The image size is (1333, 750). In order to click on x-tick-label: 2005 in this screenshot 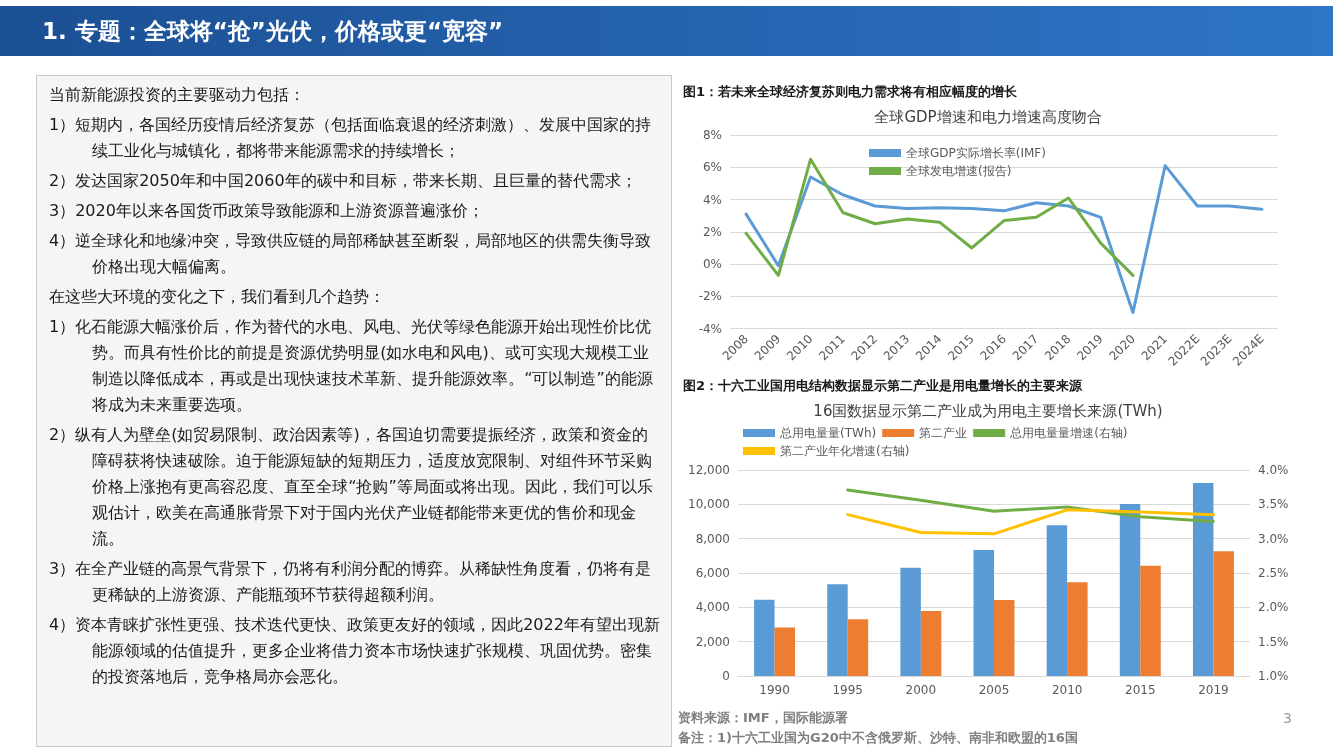, I will do `click(994, 690)`.